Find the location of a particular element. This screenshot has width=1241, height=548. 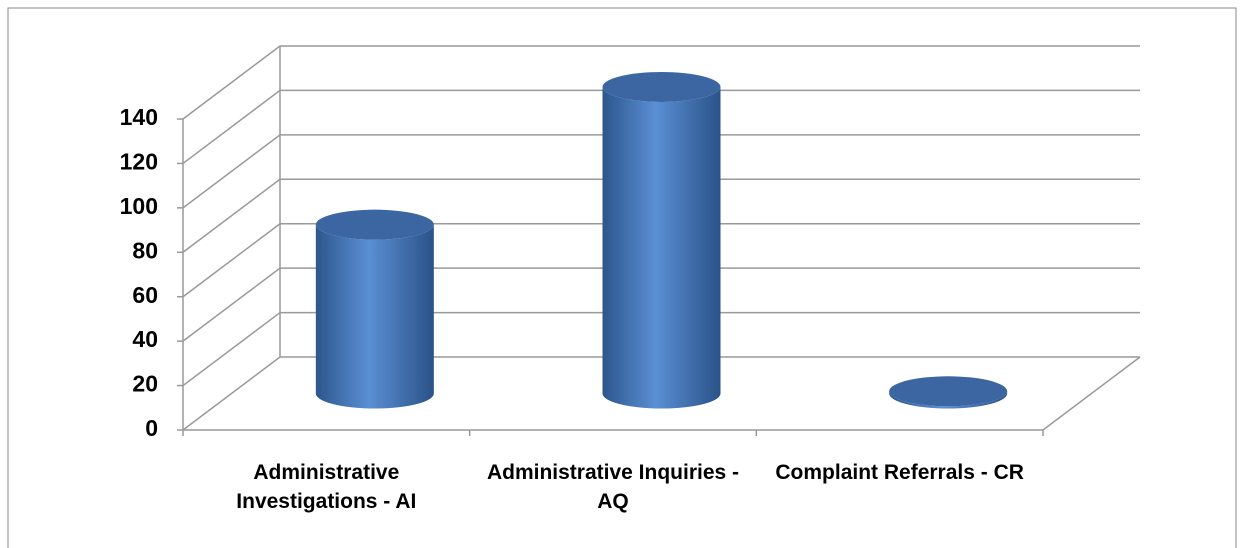

x-tick-label: Administrative Inquiries - AQ is located at coordinates (613, 487).